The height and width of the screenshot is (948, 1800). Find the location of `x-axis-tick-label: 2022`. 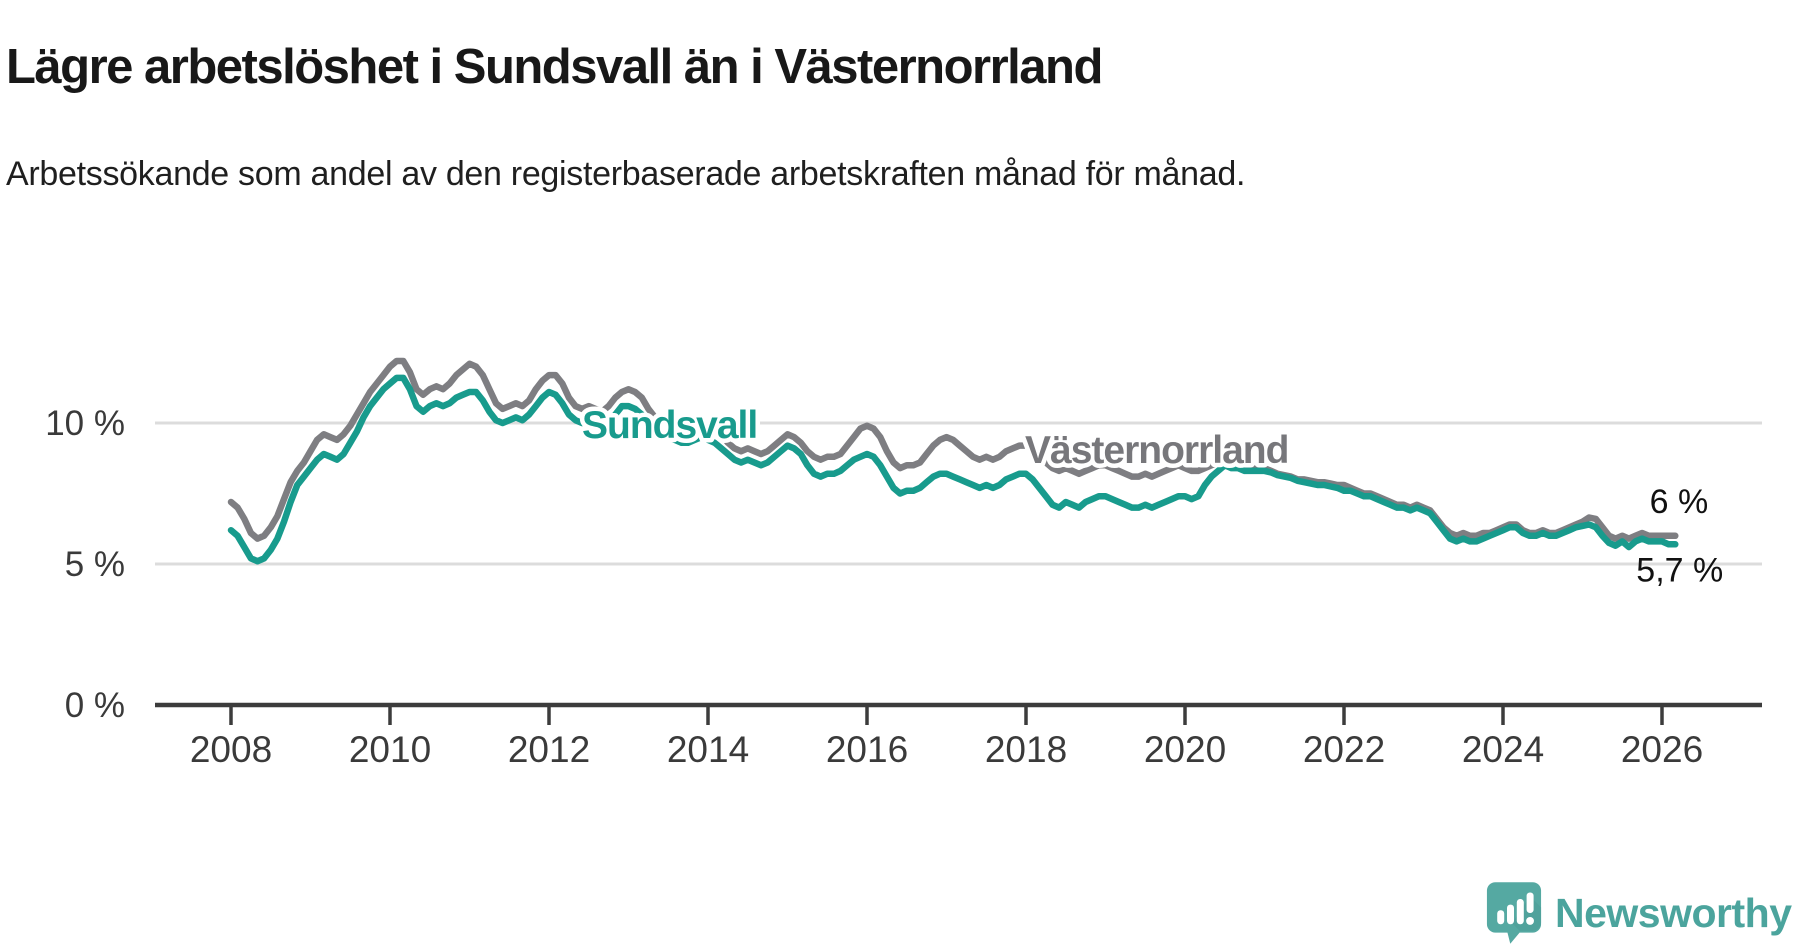

x-axis-tick-label: 2022 is located at coordinates (1344, 749).